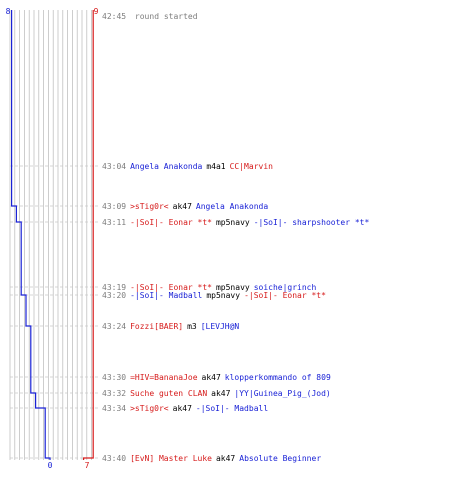  I want to click on kill-entry: 43:24 Fozzi[BAER] m3 [LEVJH@N, so click(170, 326).